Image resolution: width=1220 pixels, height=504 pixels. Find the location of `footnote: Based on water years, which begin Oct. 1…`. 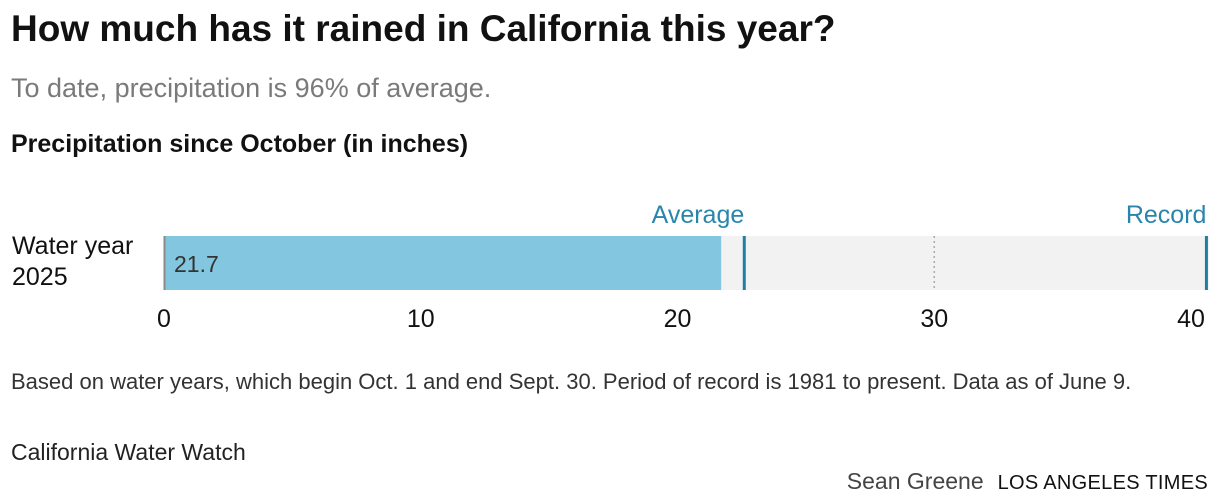

footnote: Based on water years, which begin Oct. 1… is located at coordinates (571, 381).